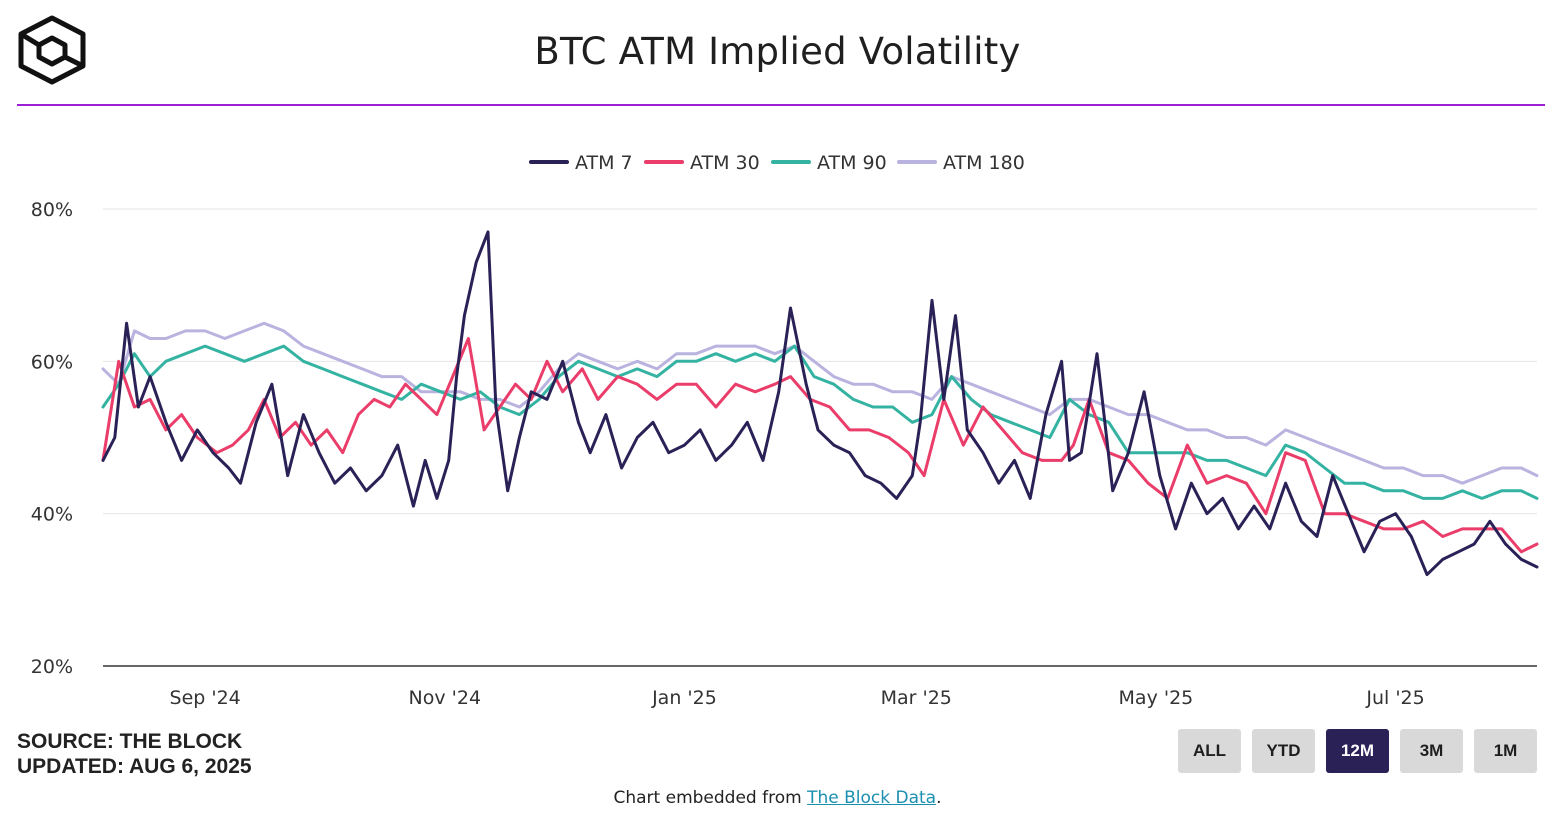 The height and width of the screenshot is (819, 1555). Describe the element at coordinates (1394, 698) in the screenshot. I see `x-tick-label: Jul '25` at that location.